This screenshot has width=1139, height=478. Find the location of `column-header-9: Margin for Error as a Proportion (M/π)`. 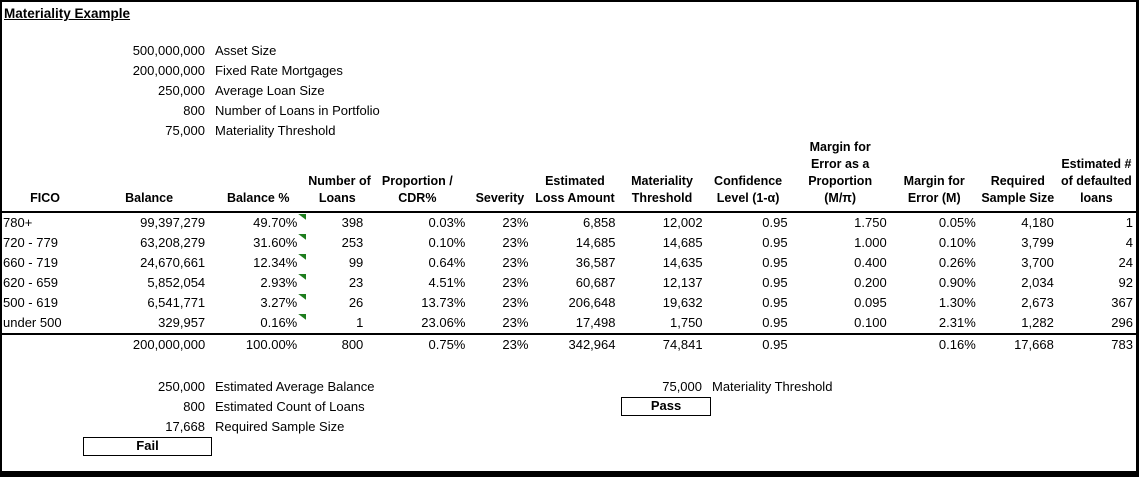

column-header-9: Margin for Error as a Proportion (M/π) is located at coordinates (840, 174).